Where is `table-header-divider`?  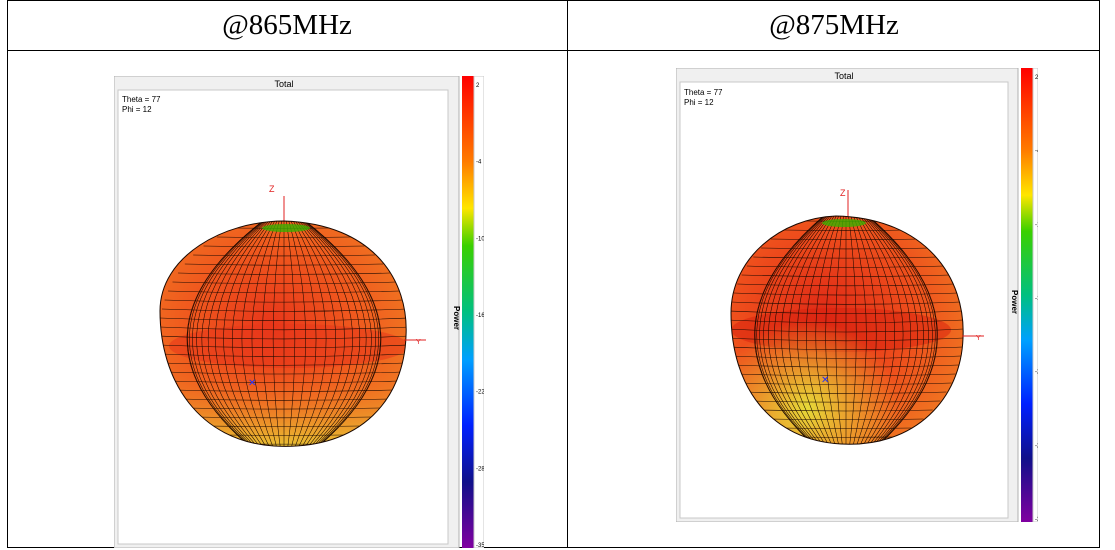
table-header-divider is located at coordinates (553, 50).